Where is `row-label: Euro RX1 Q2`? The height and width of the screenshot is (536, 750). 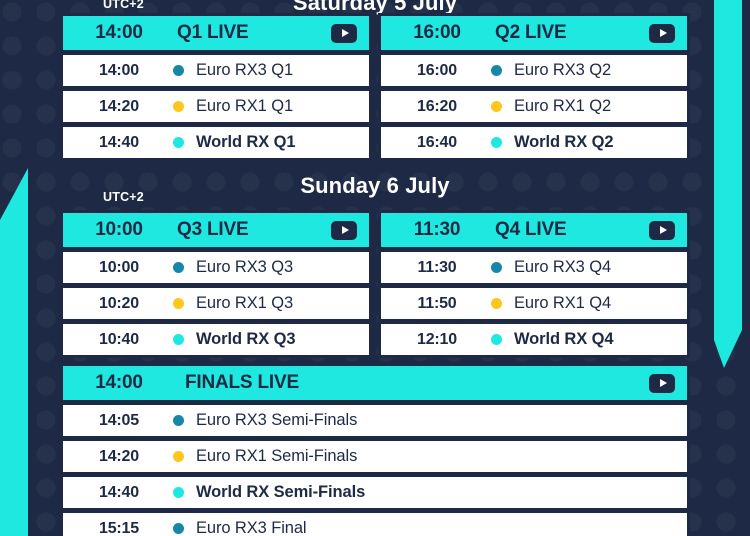 row-label: Euro RX1 Q2 is located at coordinates (563, 106).